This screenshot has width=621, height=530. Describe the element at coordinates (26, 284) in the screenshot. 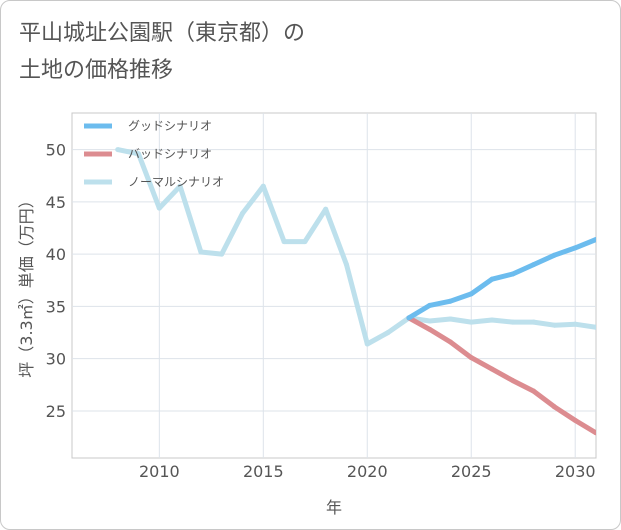

I see `y-axis-label: 坪（3.3㎡）単価（万円）` at that location.